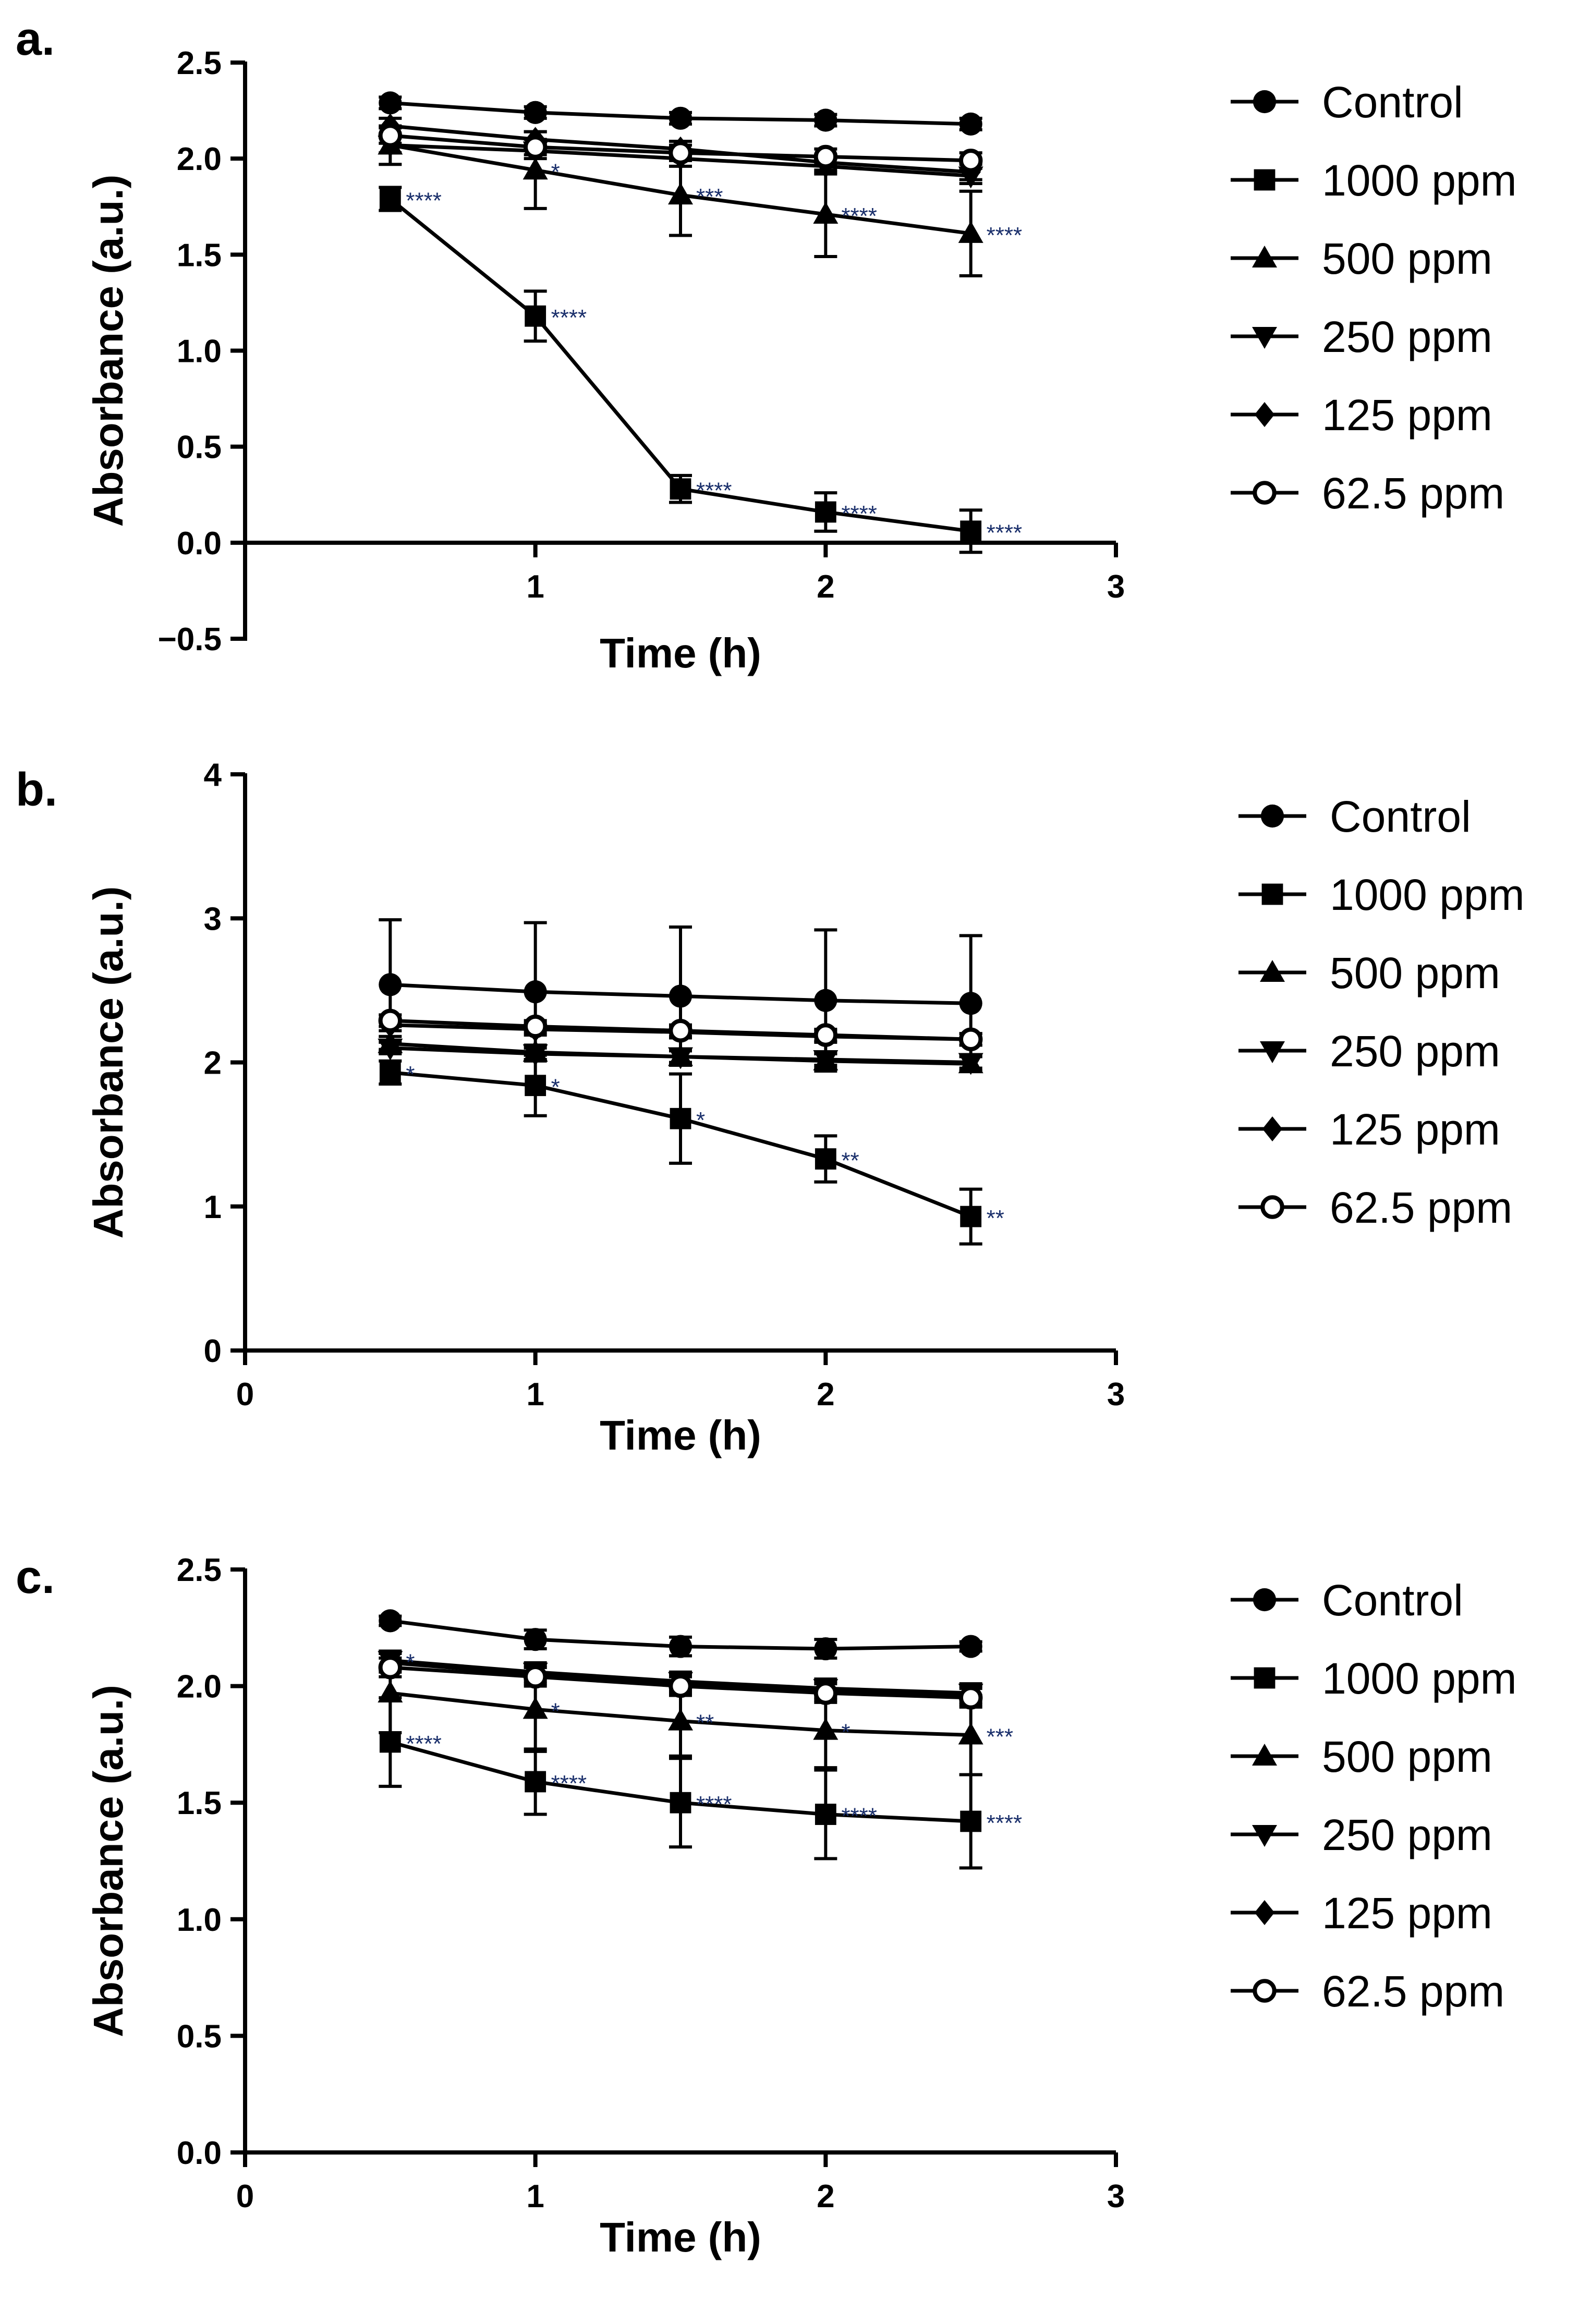  I want to click on y-tick-label: 4, so click(213, 775).